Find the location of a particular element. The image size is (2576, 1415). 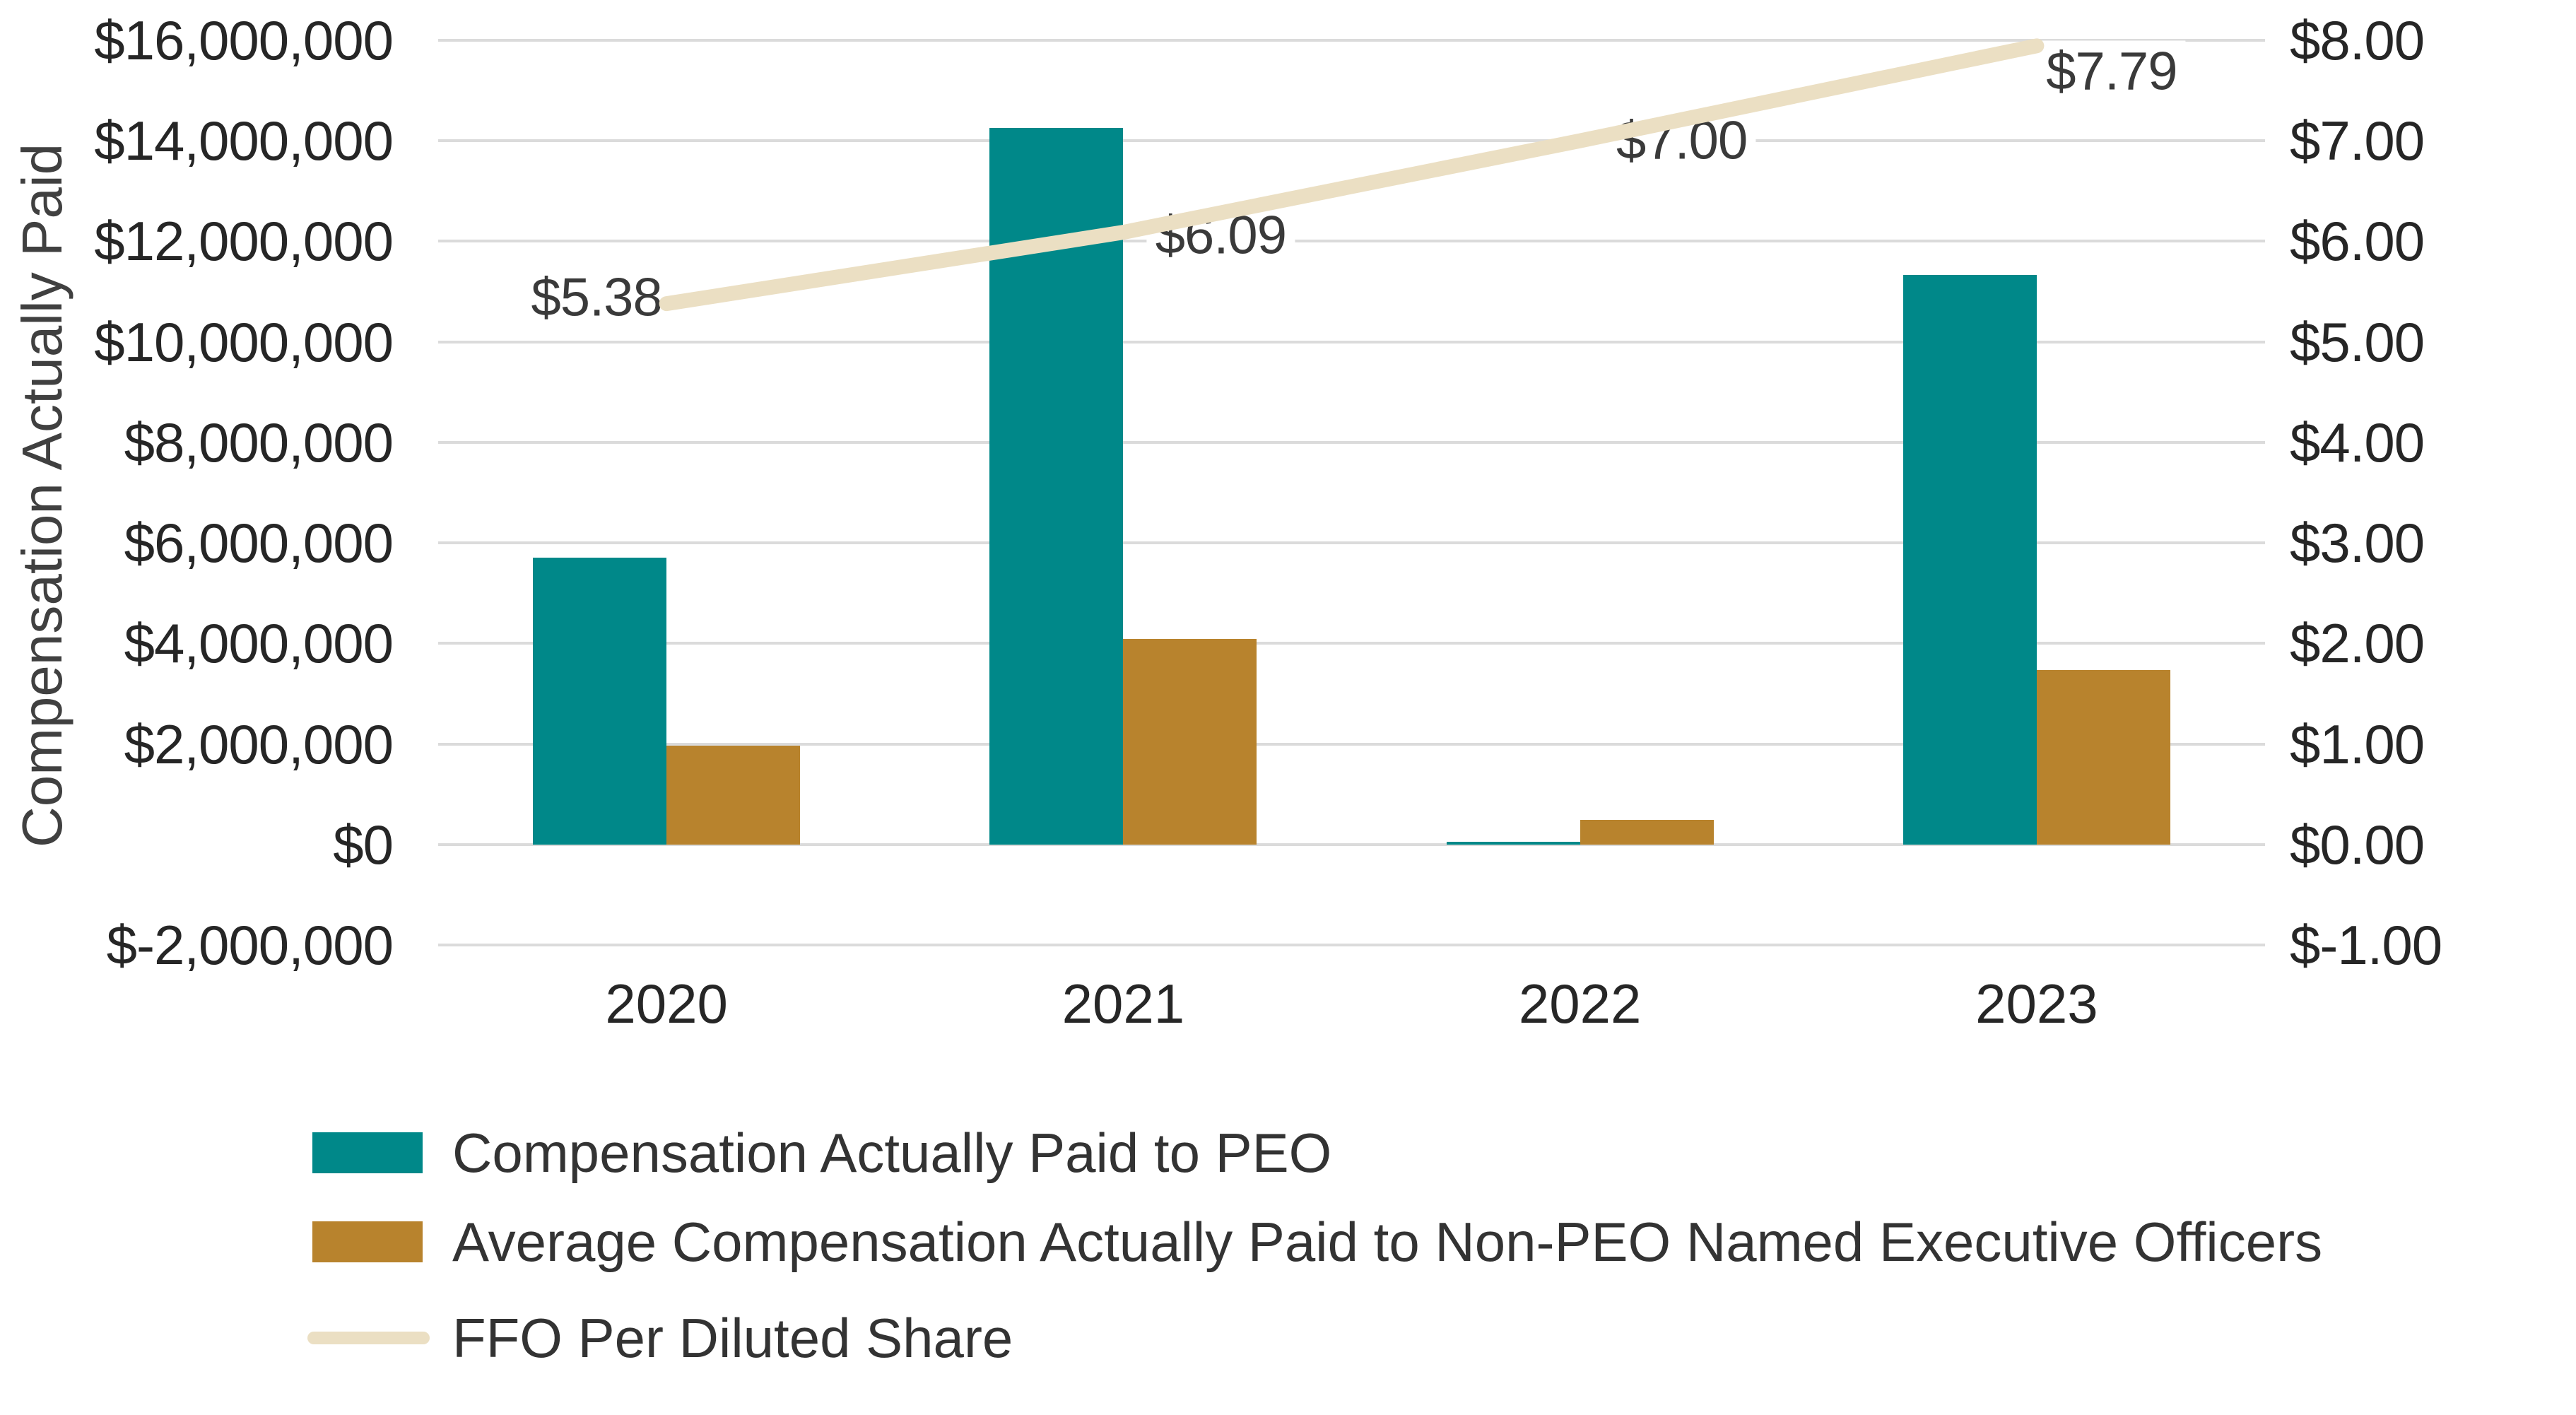

left-axis-tick: $4,000,000 is located at coordinates (259, 643).